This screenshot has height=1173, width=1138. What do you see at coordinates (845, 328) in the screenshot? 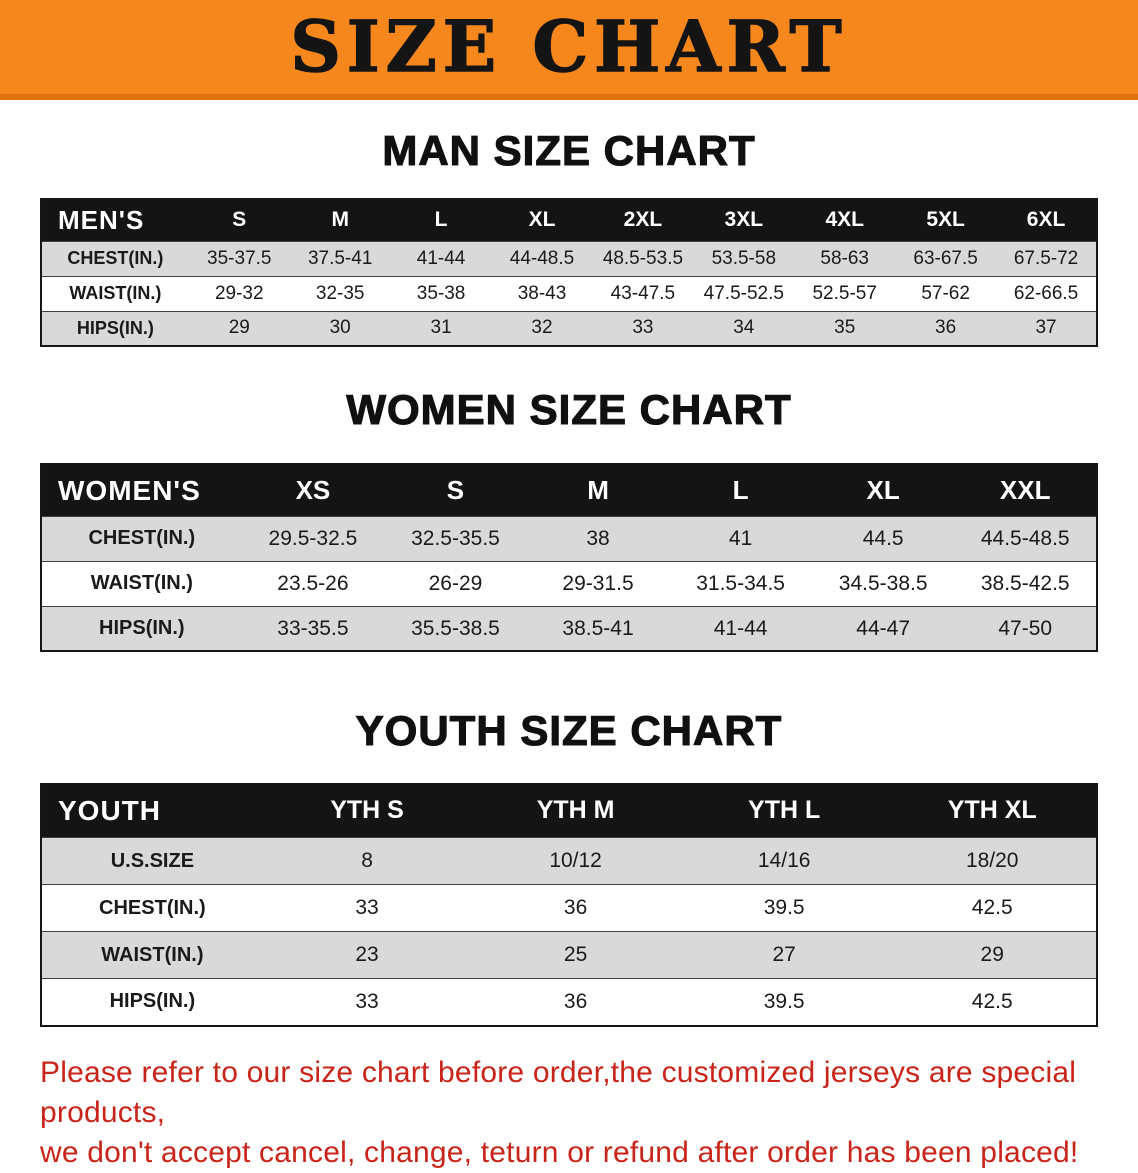
I see `size-value-cell: 35` at bounding box center [845, 328].